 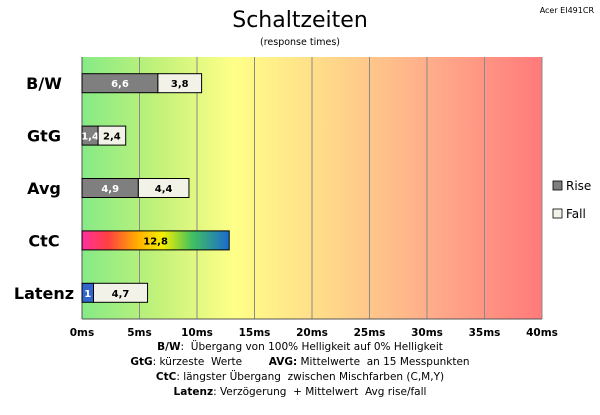 What do you see at coordinates (141, 362) in the screenshot?
I see `footnote-segment: GtG` at bounding box center [141, 362].